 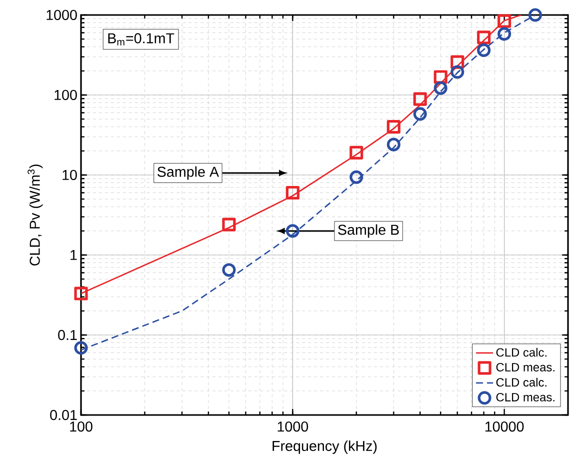 What do you see at coordinates (35, 215) in the screenshot?
I see `y-axis-title: CLD, Pv (W/m$^{3}$)` at bounding box center [35, 215].